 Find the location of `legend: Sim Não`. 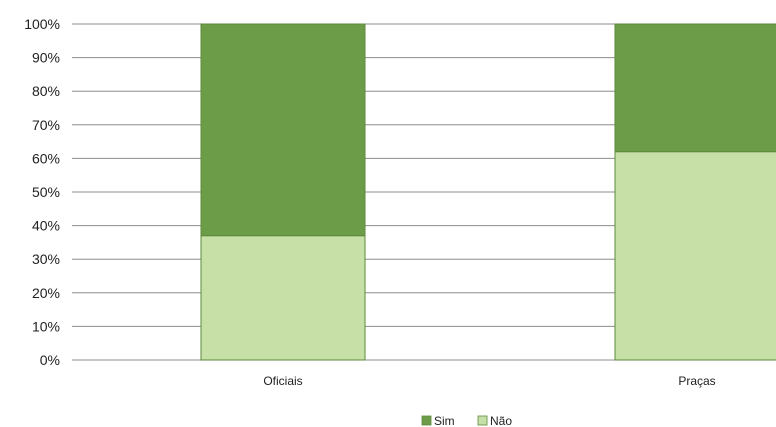

legend: Sim Não is located at coordinates (466, 420).